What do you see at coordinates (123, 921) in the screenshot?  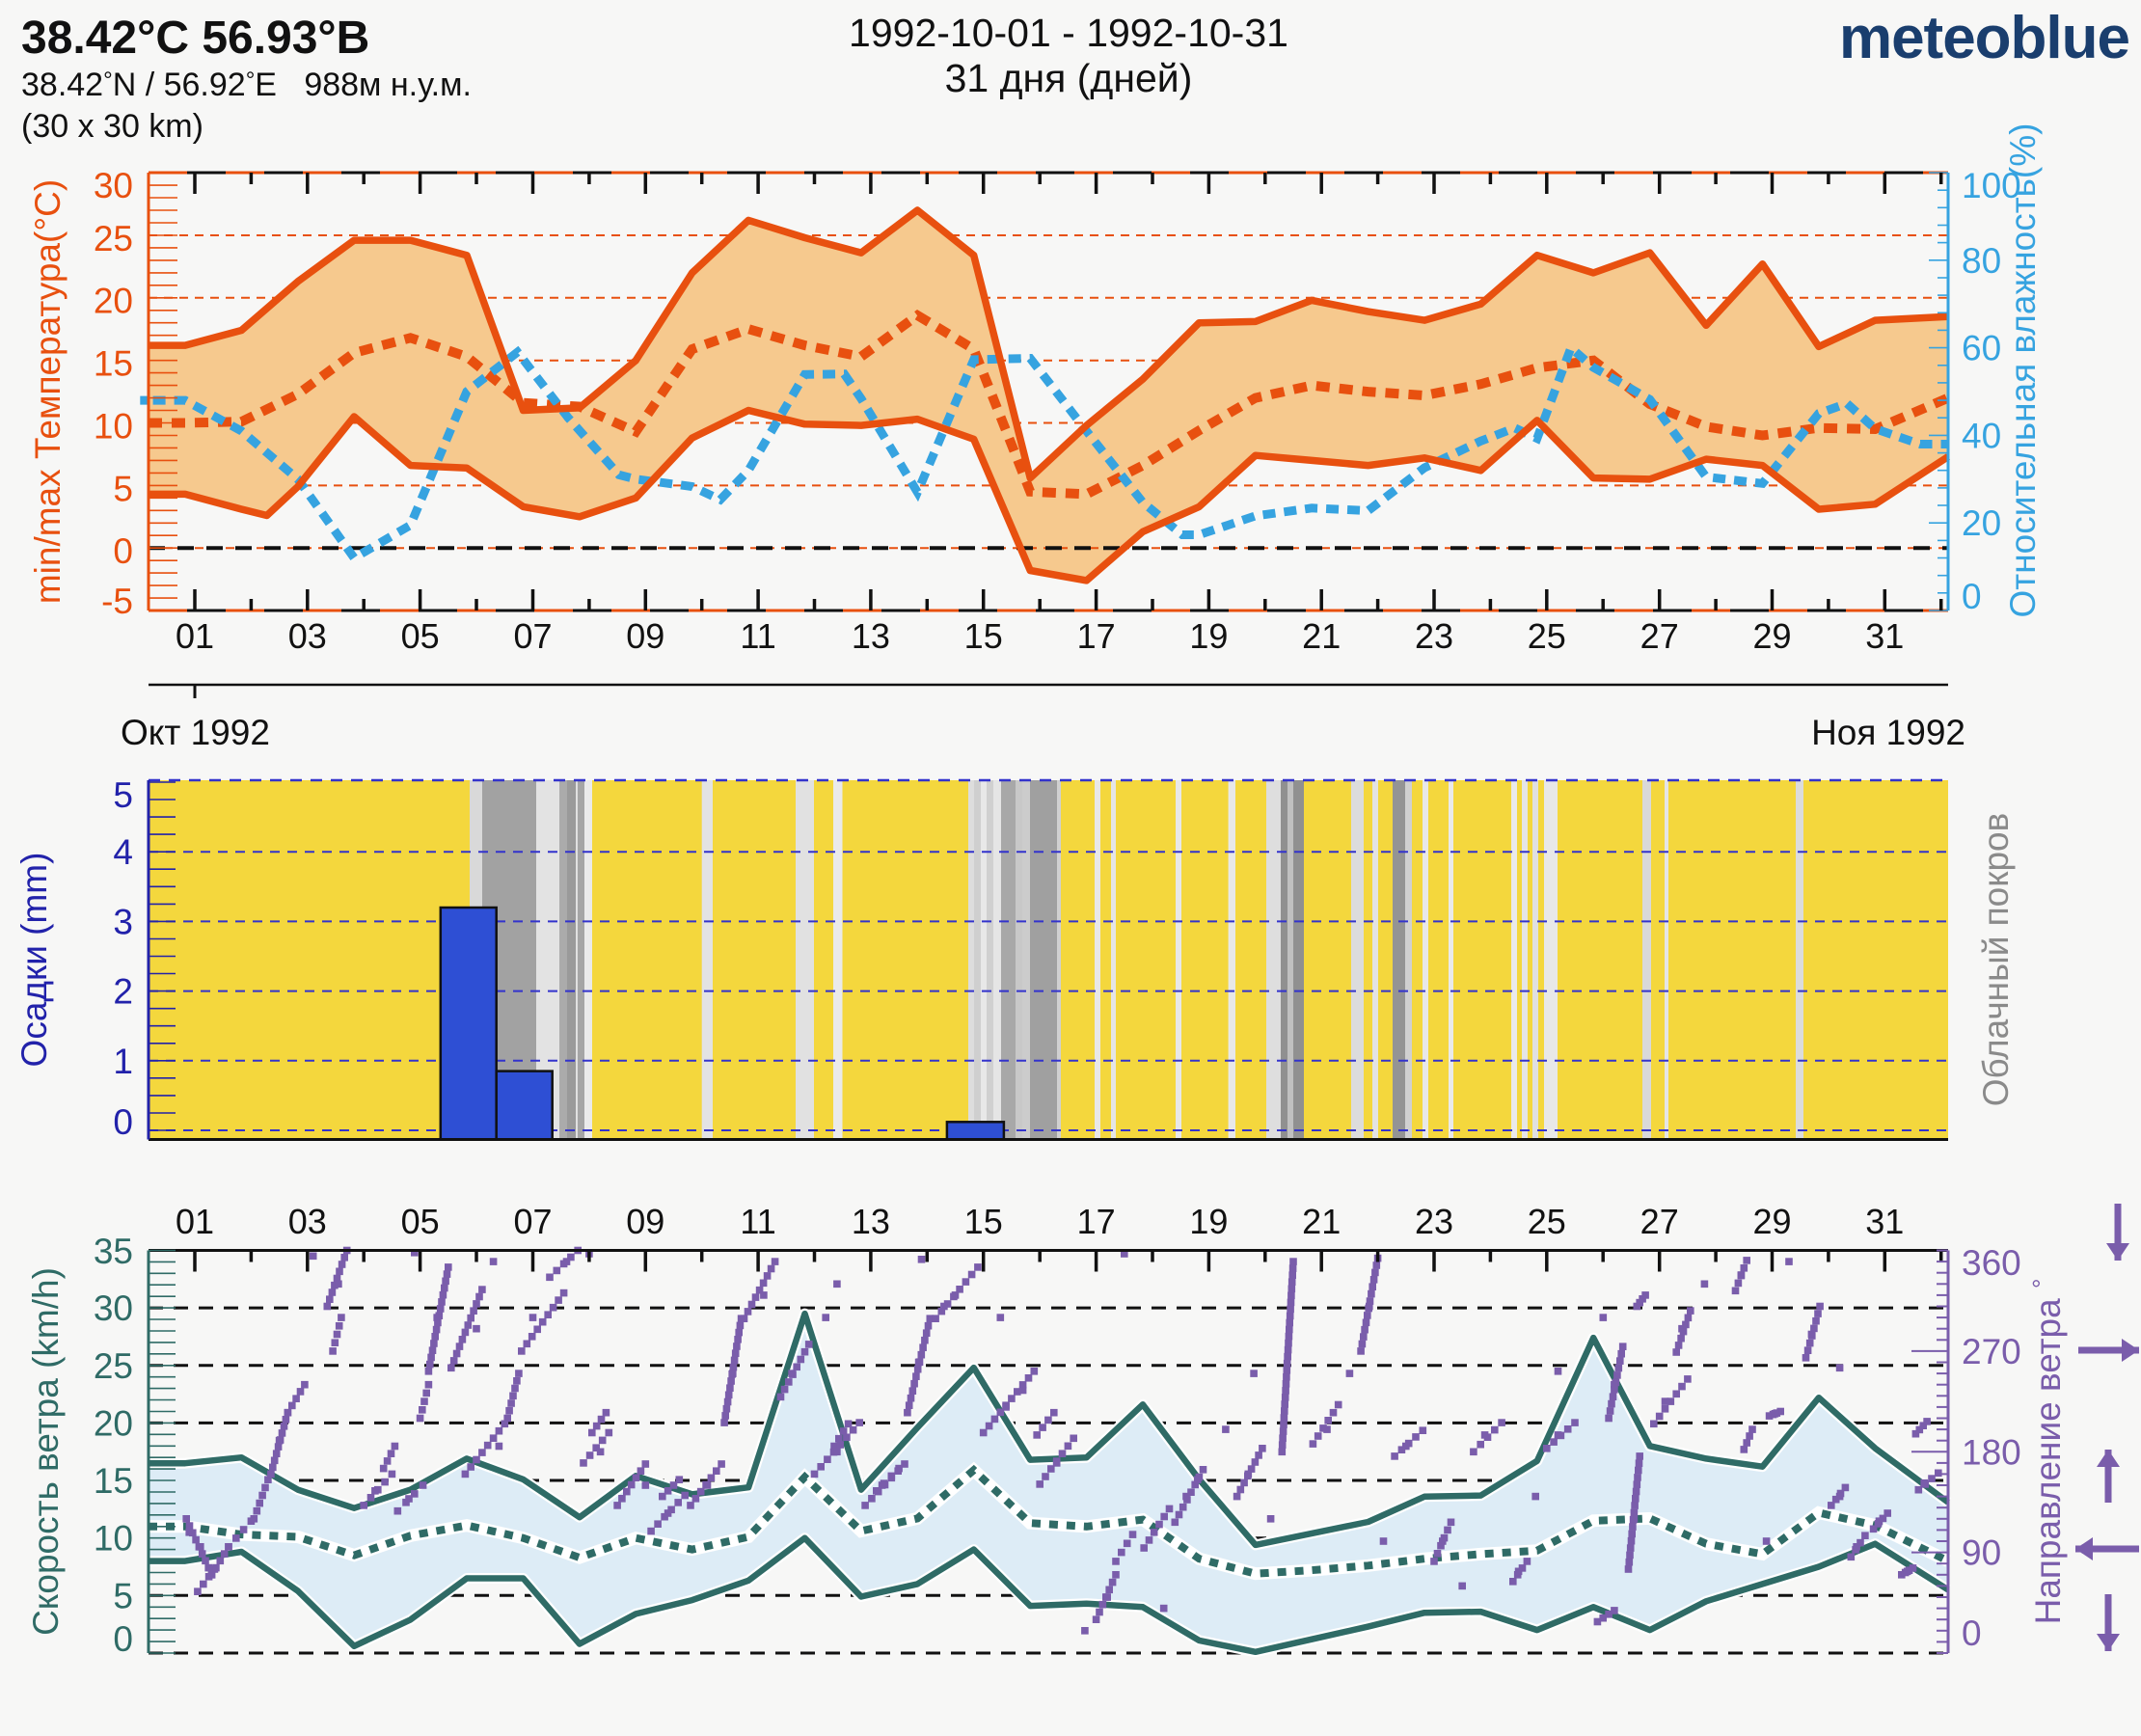 I see `svg-text: 3` at bounding box center [123, 921].